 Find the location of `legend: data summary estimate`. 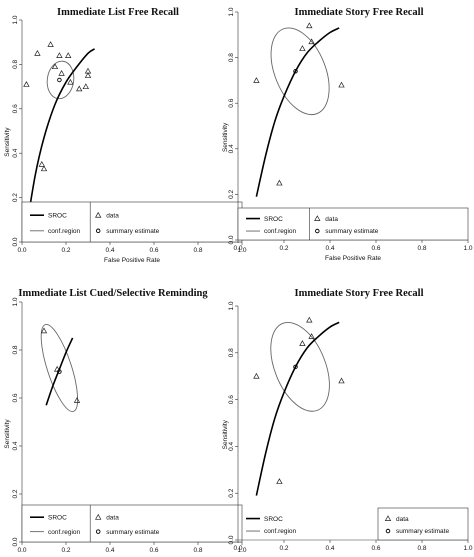

legend: data summary estimate is located at coordinates (423, 524).